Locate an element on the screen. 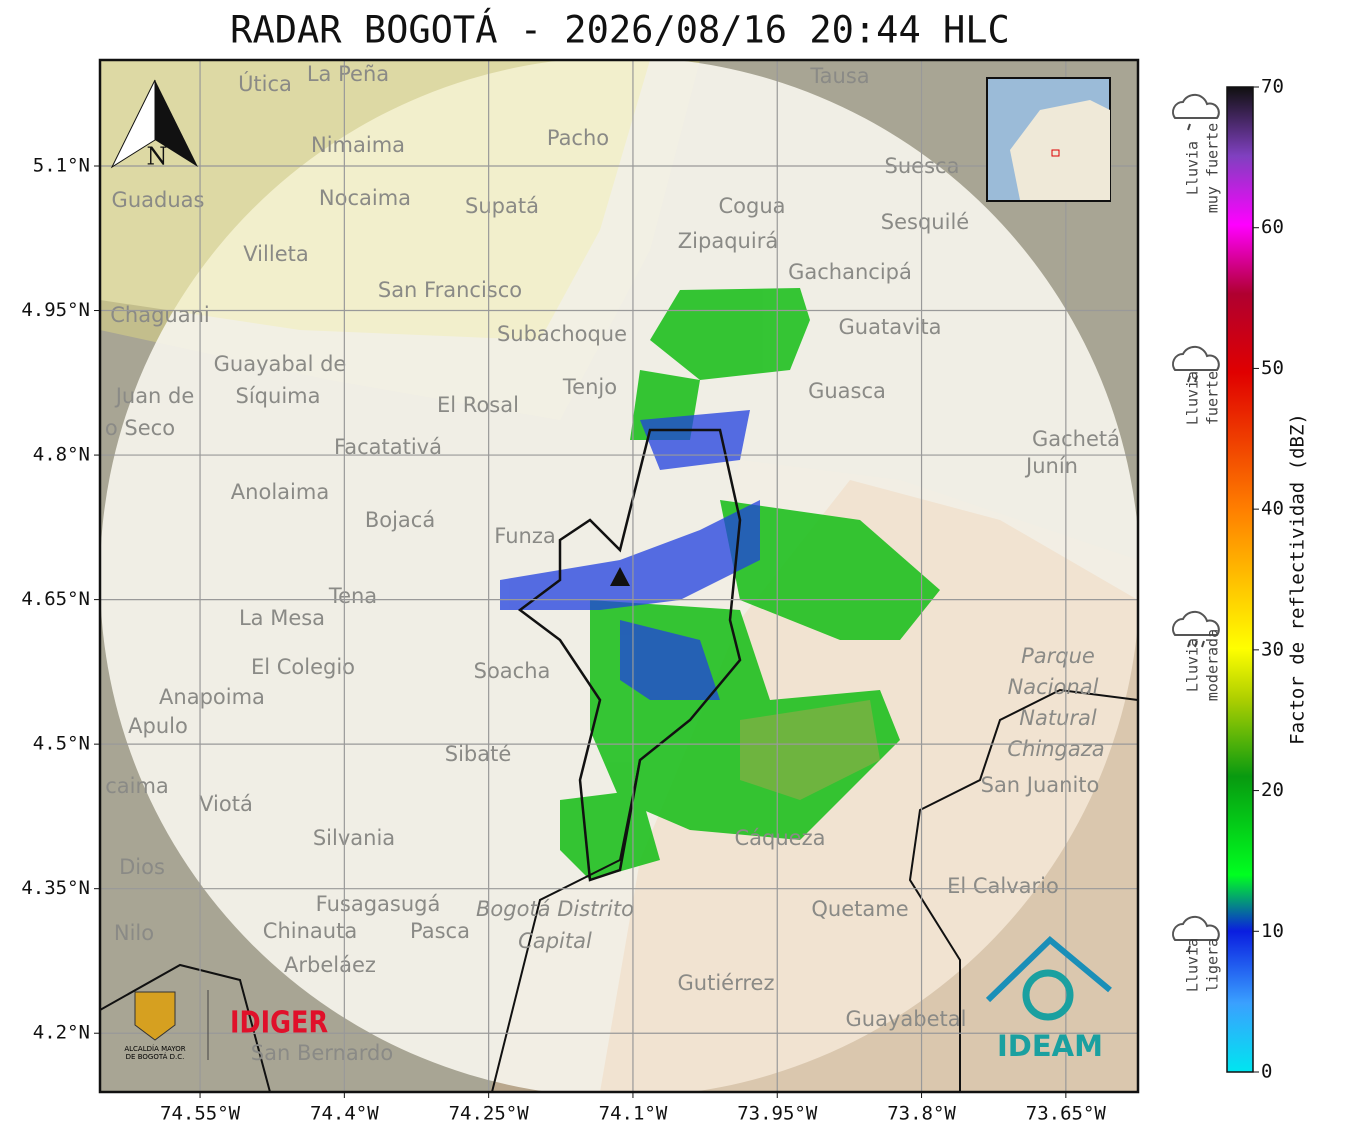 The width and height of the screenshot is (1349, 1143). x-tick-label: 74.55°W is located at coordinates (200, 1114).